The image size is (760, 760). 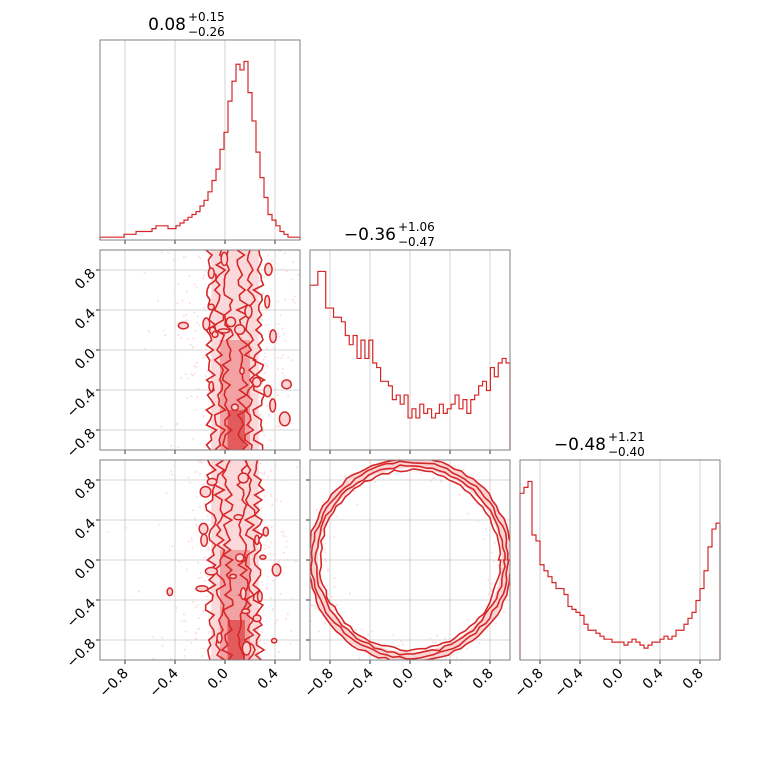 What do you see at coordinates (85, 319) in the screenshot?
I see `ytick-label: 0.4` at bounding box center [85, 319].